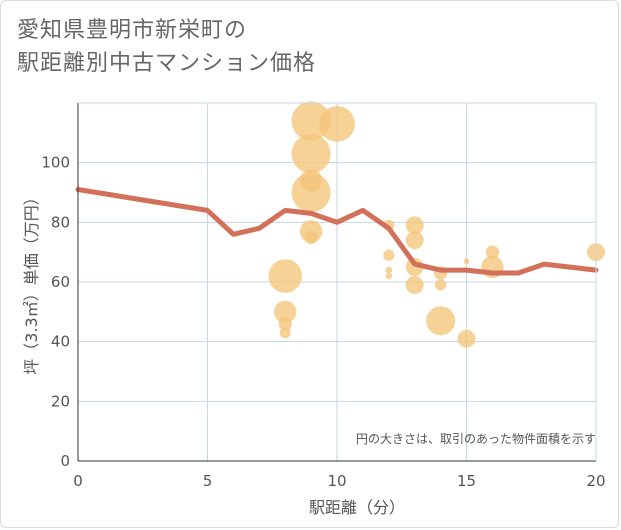  I want to click on size-note: 円の大きさは、取引のあった物件面積を示す, so click(476, 438).